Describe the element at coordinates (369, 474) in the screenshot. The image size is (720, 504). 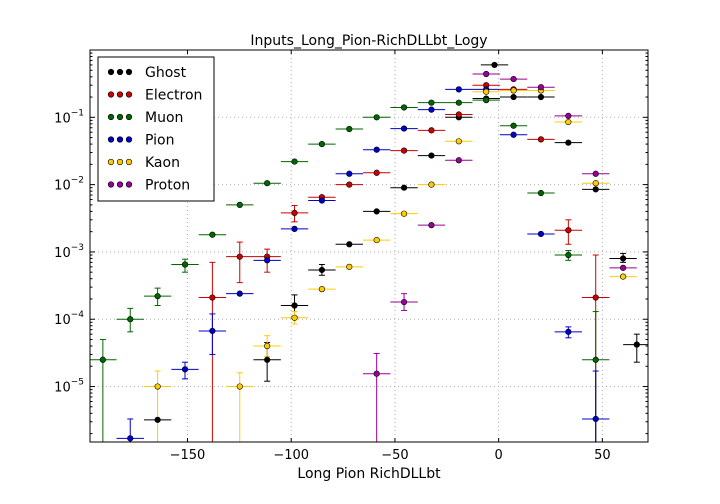
I see `x-axis-label: Long Pion RichDLLbt` at that location.